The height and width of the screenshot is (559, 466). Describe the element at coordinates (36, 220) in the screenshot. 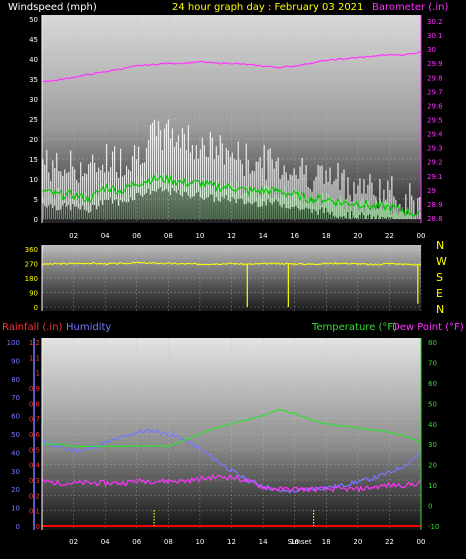

I see `windspeed-tick-label: 0` at that location.